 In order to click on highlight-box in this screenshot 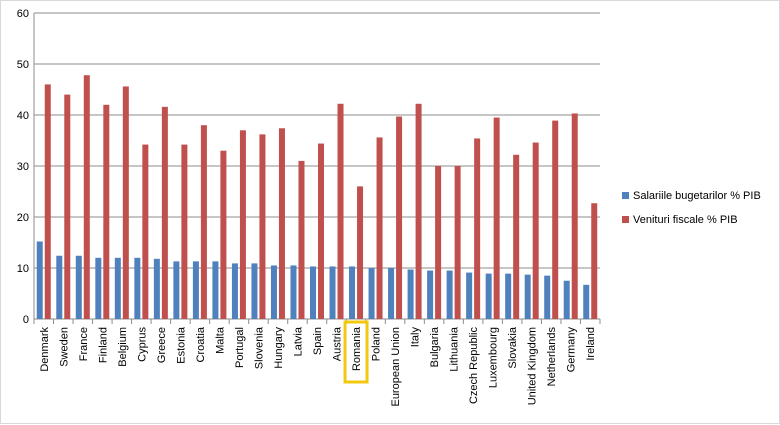, I will do `click(356, 352)`.